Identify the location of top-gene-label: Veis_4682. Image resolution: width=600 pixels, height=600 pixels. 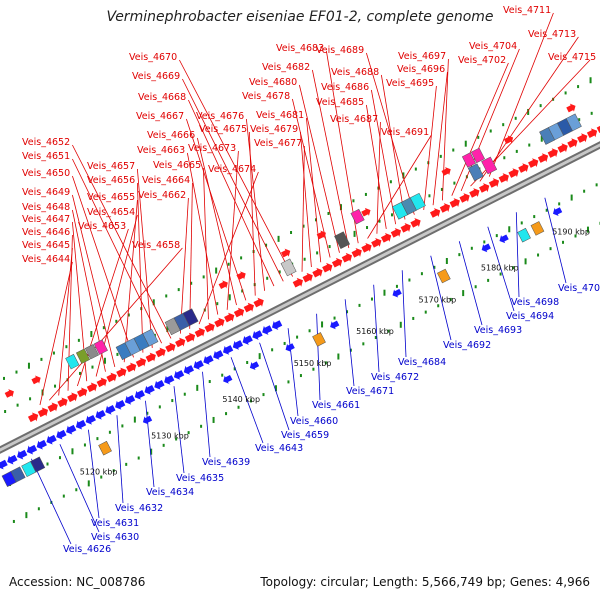
(286, 67).